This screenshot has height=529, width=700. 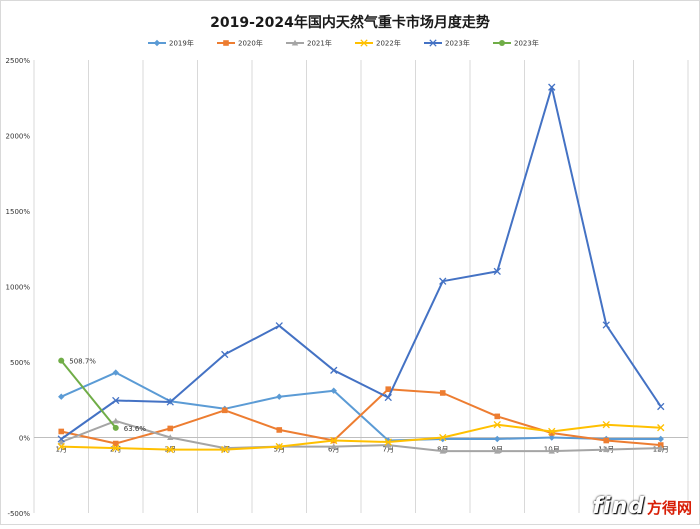 I want to click on data-label: 63.6%, so click(x=135, y=429).